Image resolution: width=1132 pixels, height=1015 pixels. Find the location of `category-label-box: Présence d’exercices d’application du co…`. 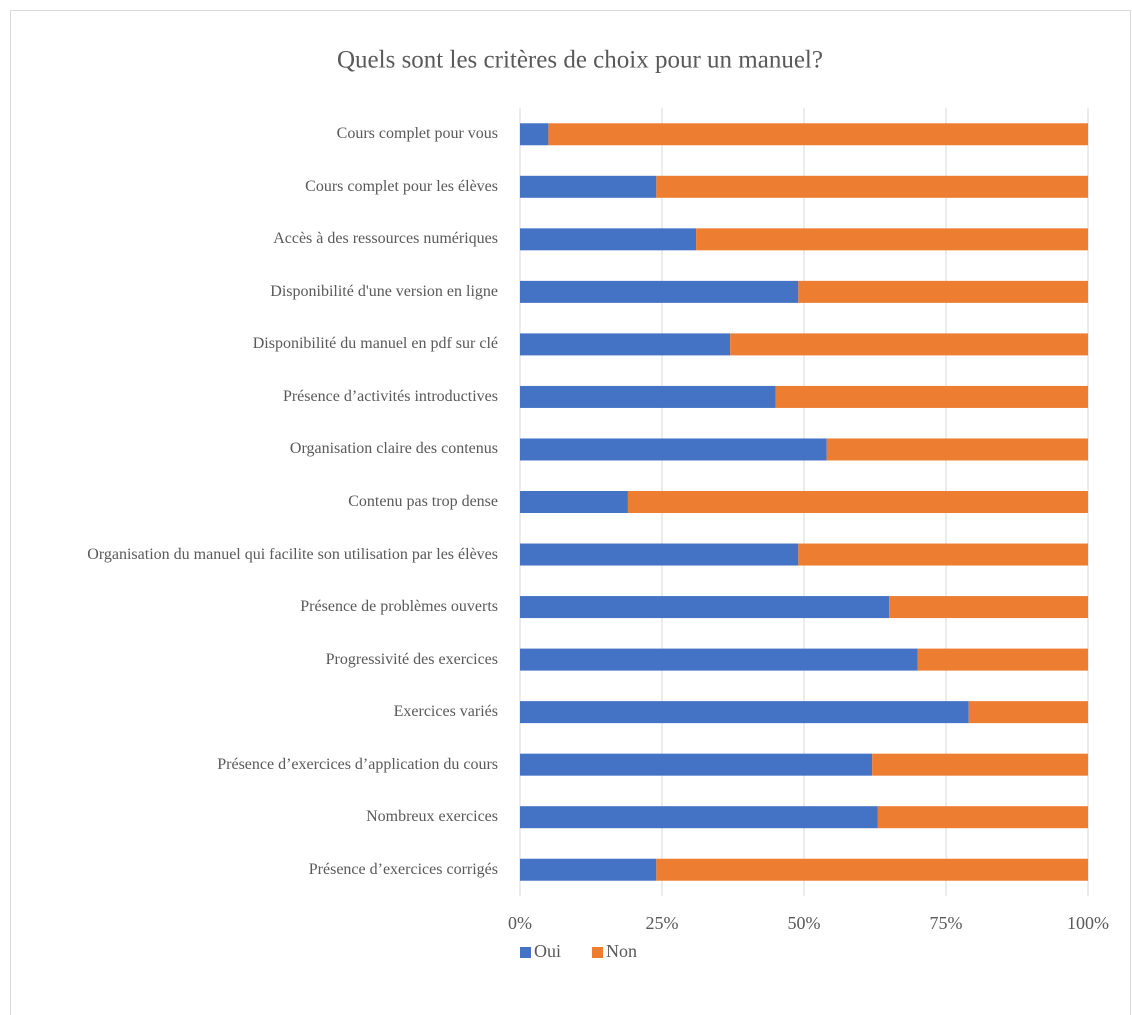

category-label-box: Présence d’exercices d’application du co… is located at coordinates (357, 764).